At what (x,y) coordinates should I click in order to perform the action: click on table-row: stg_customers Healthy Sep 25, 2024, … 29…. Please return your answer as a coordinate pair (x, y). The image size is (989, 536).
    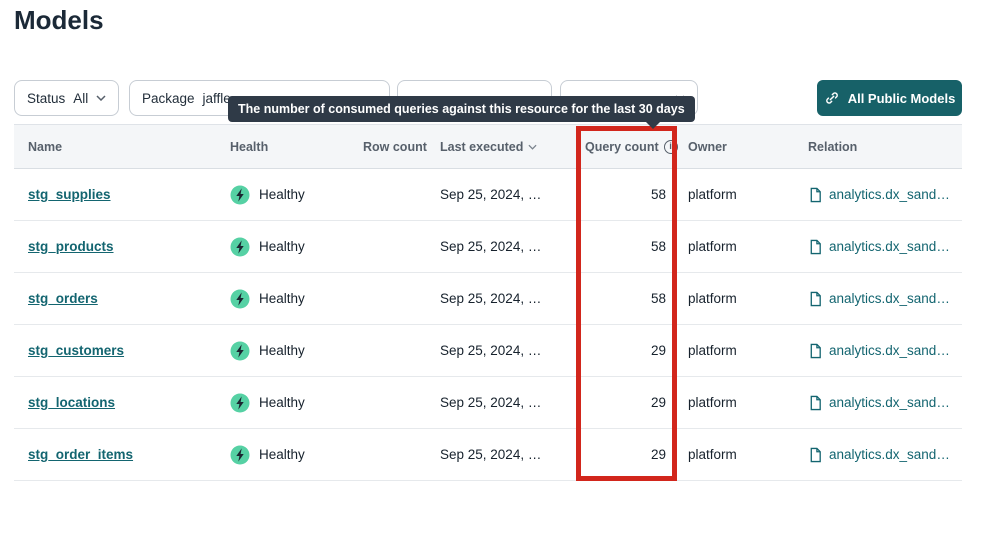
    Looking at the image, I should click on (488, 351).